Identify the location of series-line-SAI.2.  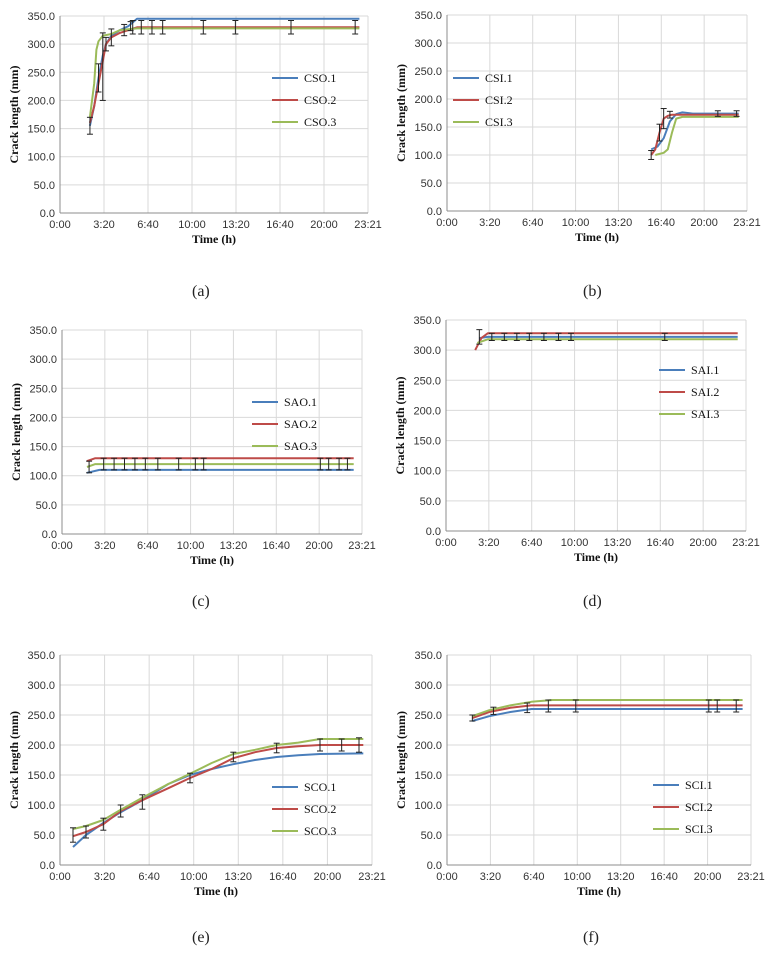
(606, 341).